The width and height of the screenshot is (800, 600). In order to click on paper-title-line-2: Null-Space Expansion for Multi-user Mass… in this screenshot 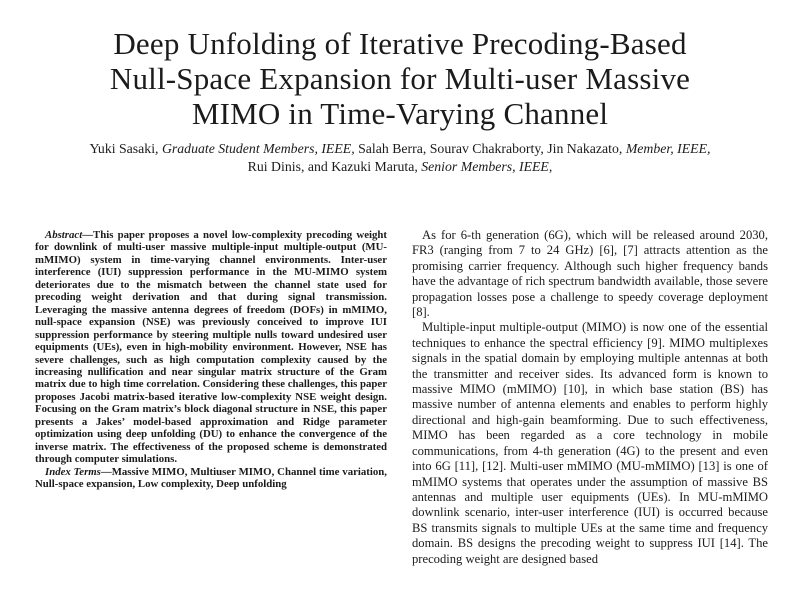, I will do `click(400, 78)`.